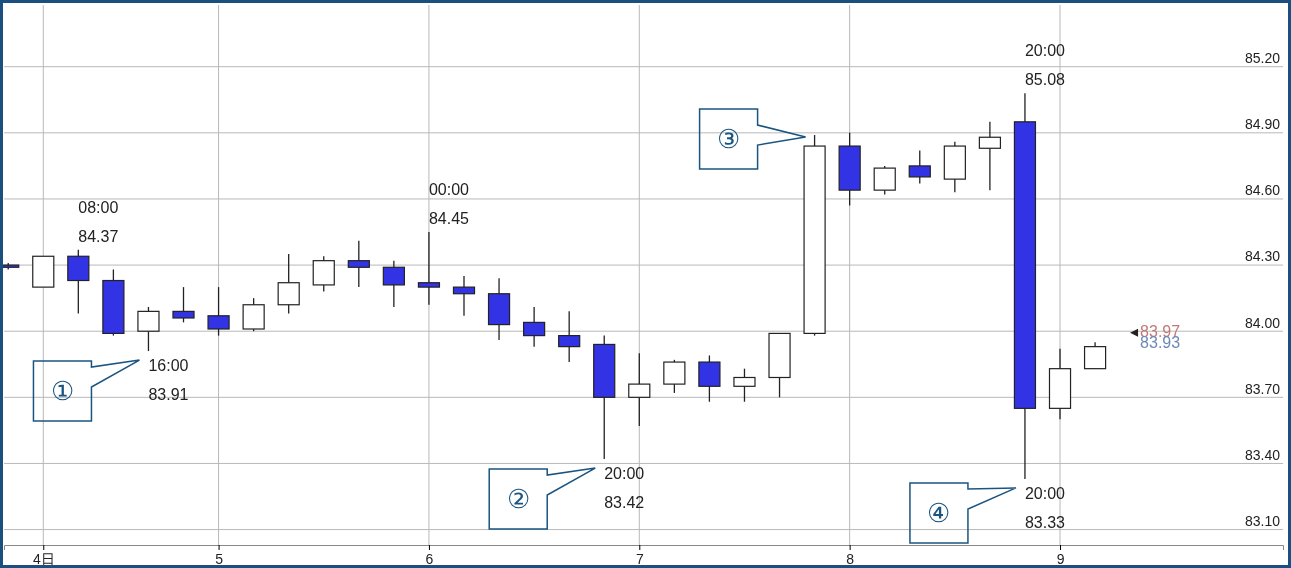  I want to click on annotation: ③, so click(729, 139).